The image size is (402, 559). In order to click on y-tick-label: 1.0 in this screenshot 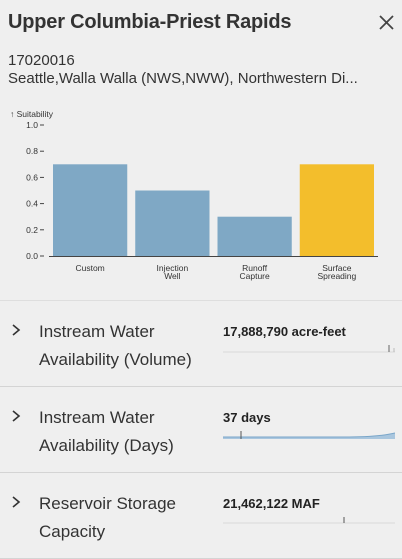, I will do `click(32, 125)`.